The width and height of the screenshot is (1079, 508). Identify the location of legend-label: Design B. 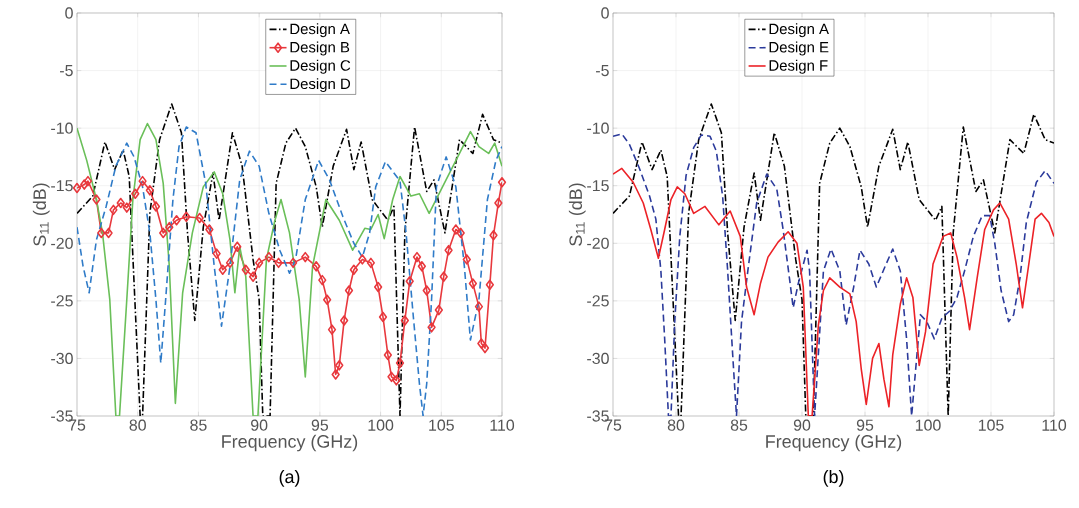
(320, 48).